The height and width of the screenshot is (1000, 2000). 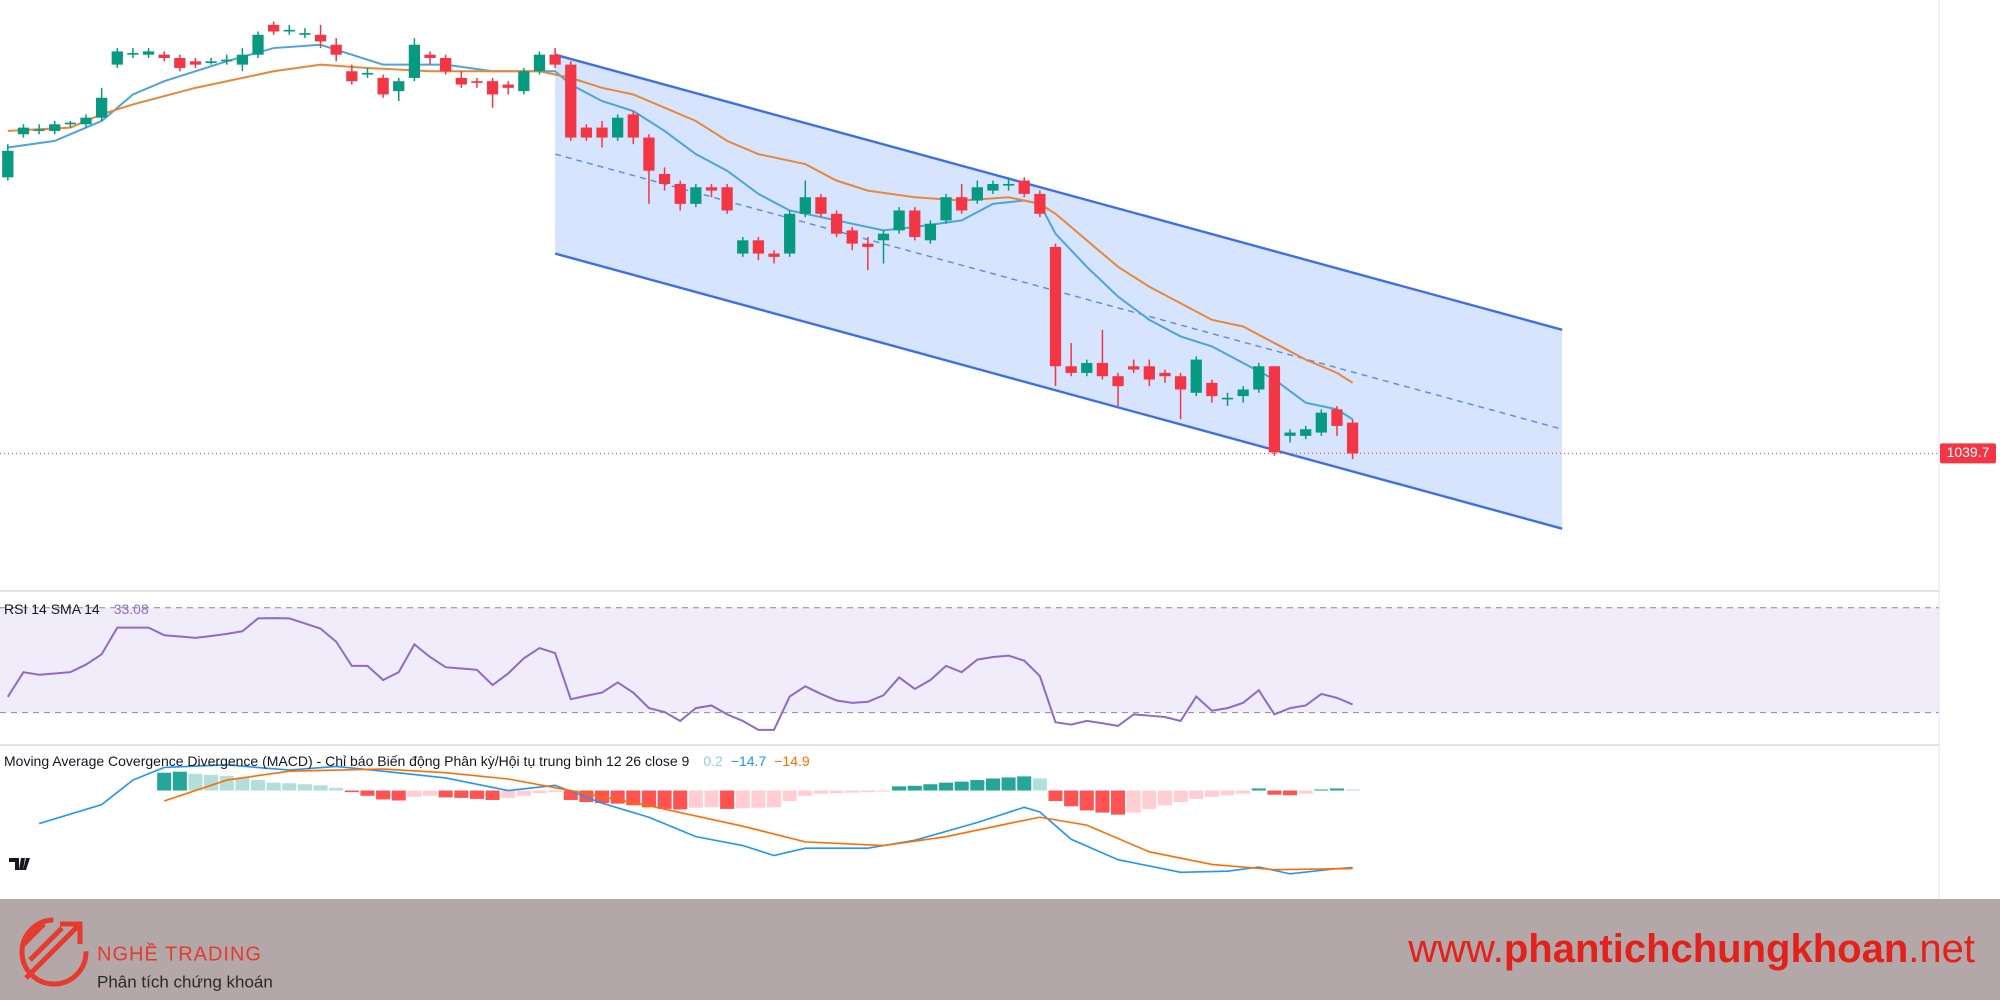 I want to click on macd-line-value: −14.7, so click(x=749, y=761).